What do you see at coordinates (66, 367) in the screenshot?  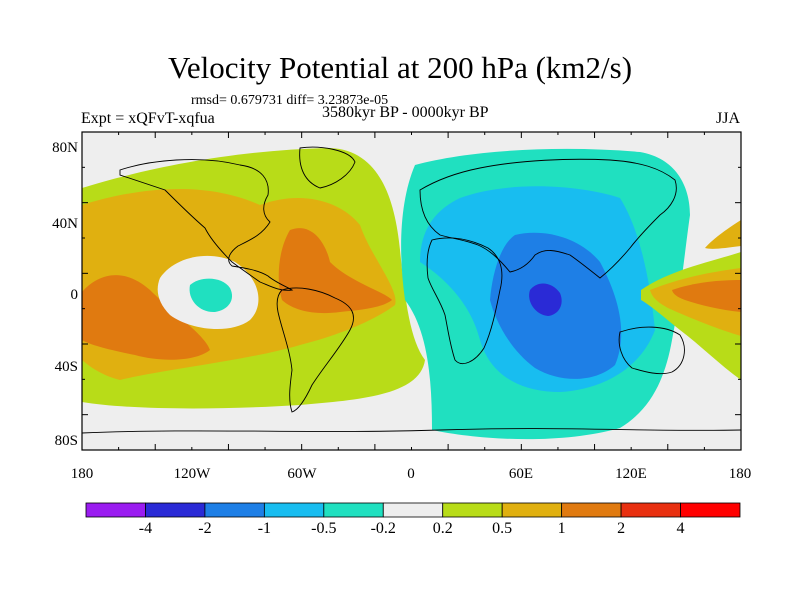 I see `lat-label-40S: 40S` at bounding box center [66, 367].